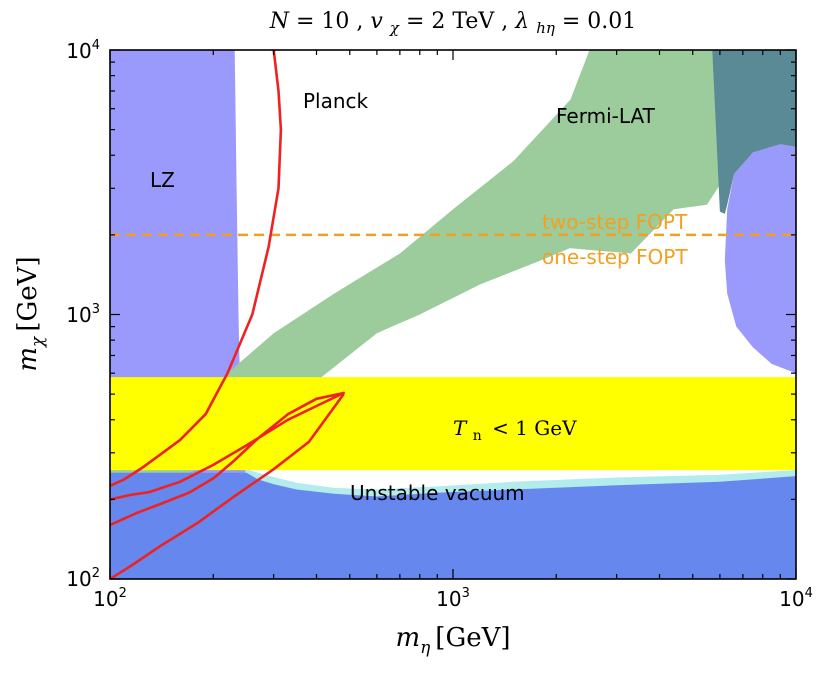 This screenshot has width=831, height=674. Describe the element at coordinates (279, 21) in the screenshot. I see `title-n-symbol: N` at that location.